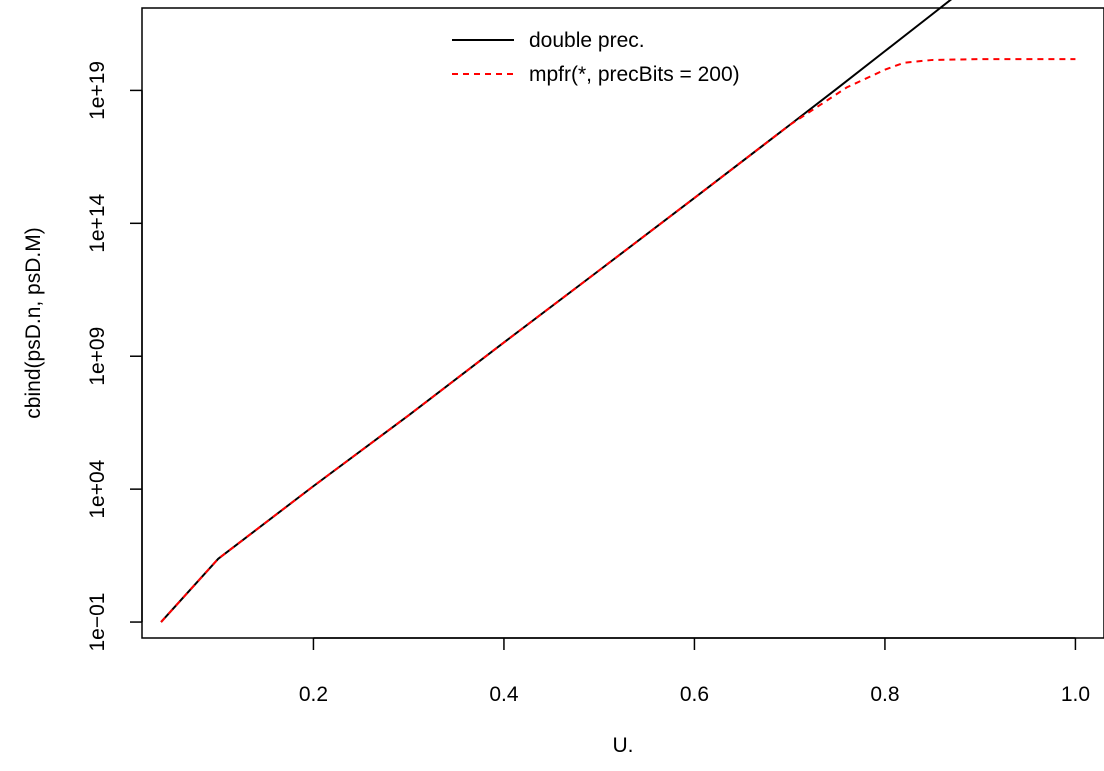 The width and height of the screenshot is (1104, 771). I want to click on legend-label-1: double prec., so click(587, 40).